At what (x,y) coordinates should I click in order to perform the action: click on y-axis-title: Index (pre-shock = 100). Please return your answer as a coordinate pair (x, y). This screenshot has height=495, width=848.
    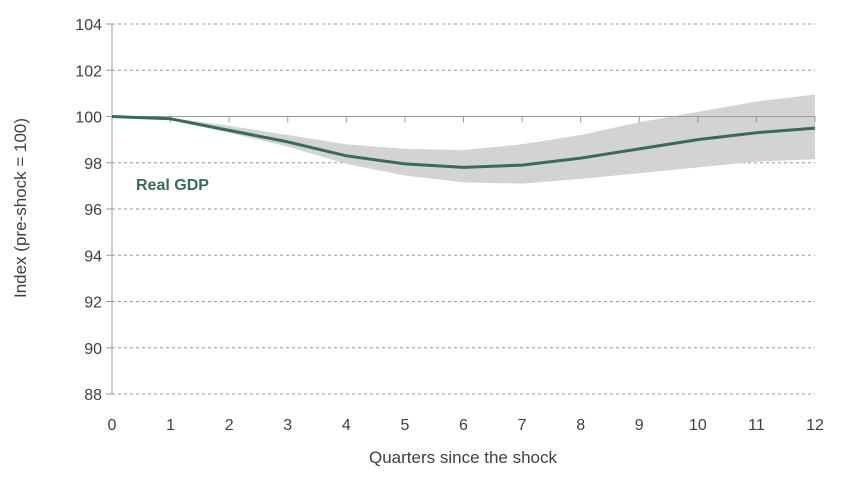
    Looking at the image, I should click on (20, 208).